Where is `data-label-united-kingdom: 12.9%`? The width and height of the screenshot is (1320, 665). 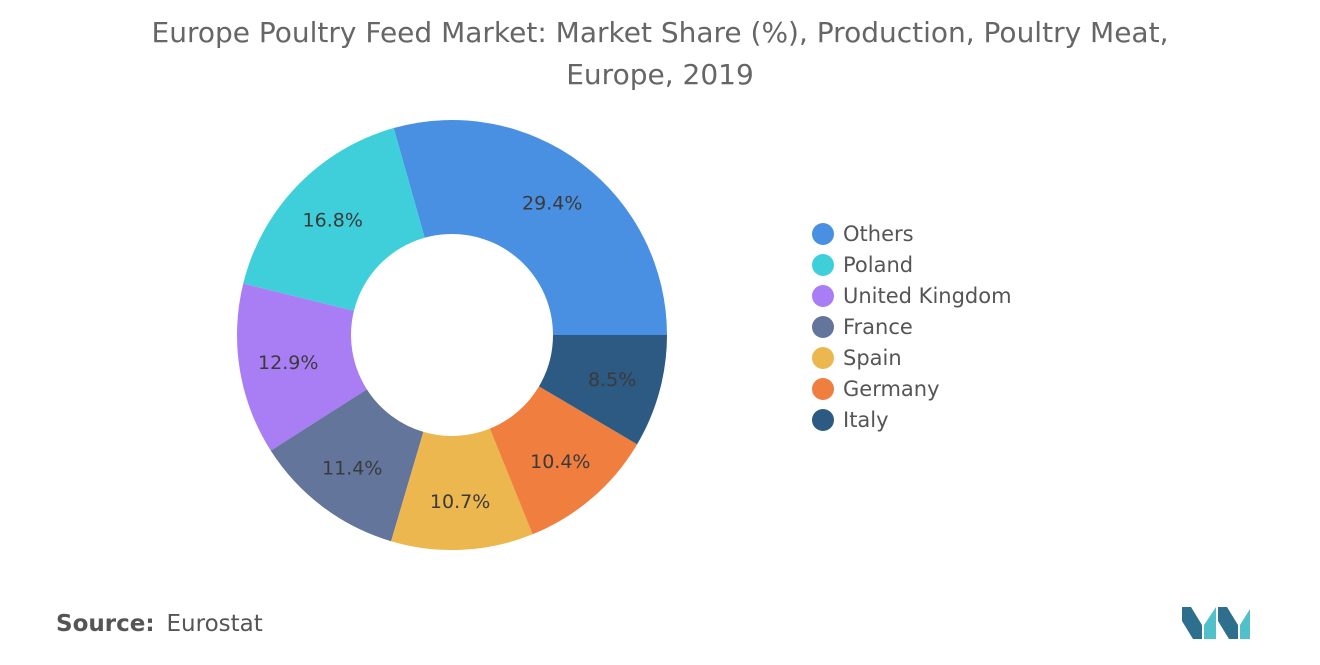
data-label-united-kingdom: 12.9% is located at coordinates (288, 363).